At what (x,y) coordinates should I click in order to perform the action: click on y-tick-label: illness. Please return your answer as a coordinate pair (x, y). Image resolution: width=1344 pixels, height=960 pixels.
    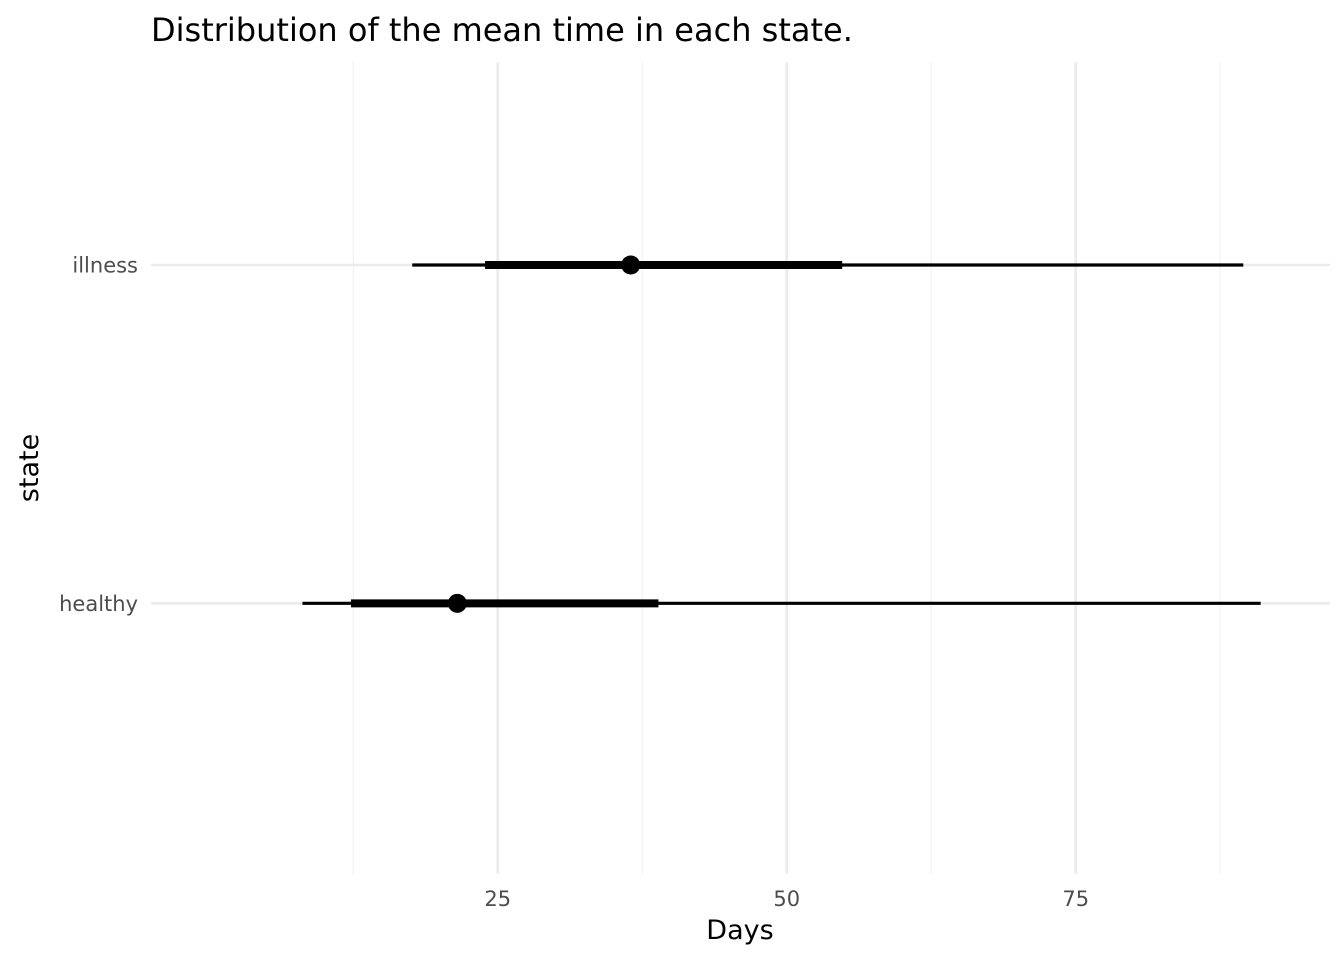
    Looking at the image, I should click on (105, 266).